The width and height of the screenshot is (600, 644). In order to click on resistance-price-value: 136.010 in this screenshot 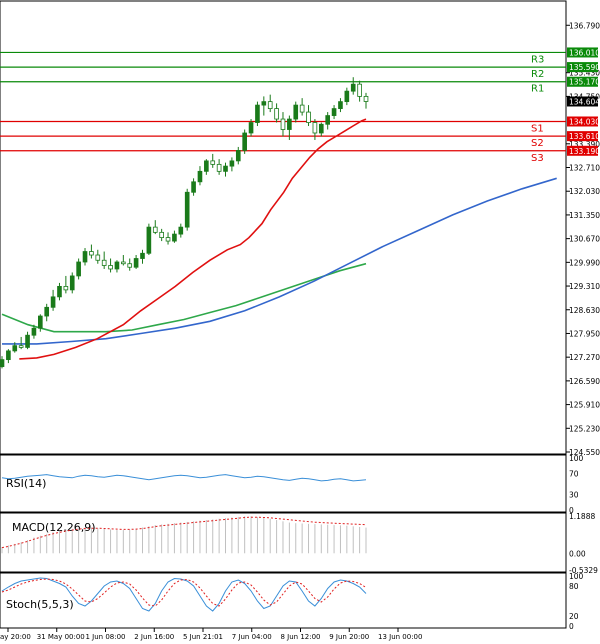, I will do `click(584, 52)`.